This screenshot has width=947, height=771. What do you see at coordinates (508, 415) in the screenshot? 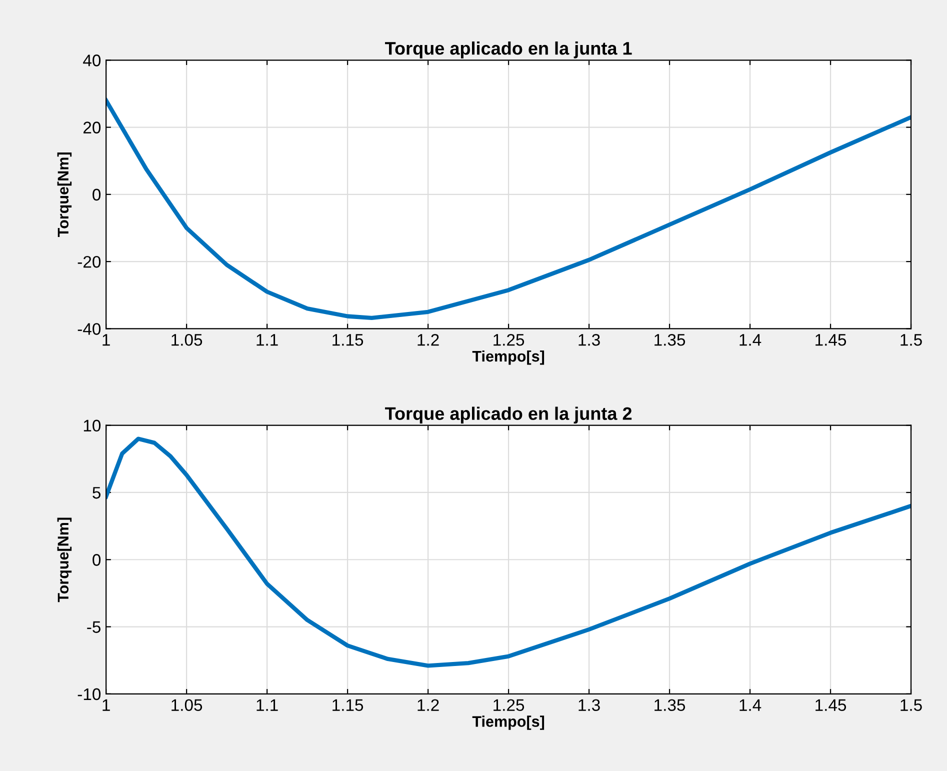
I see `chart-title: Torque aplicado en la junta 2` at bounding box center [508, 415].